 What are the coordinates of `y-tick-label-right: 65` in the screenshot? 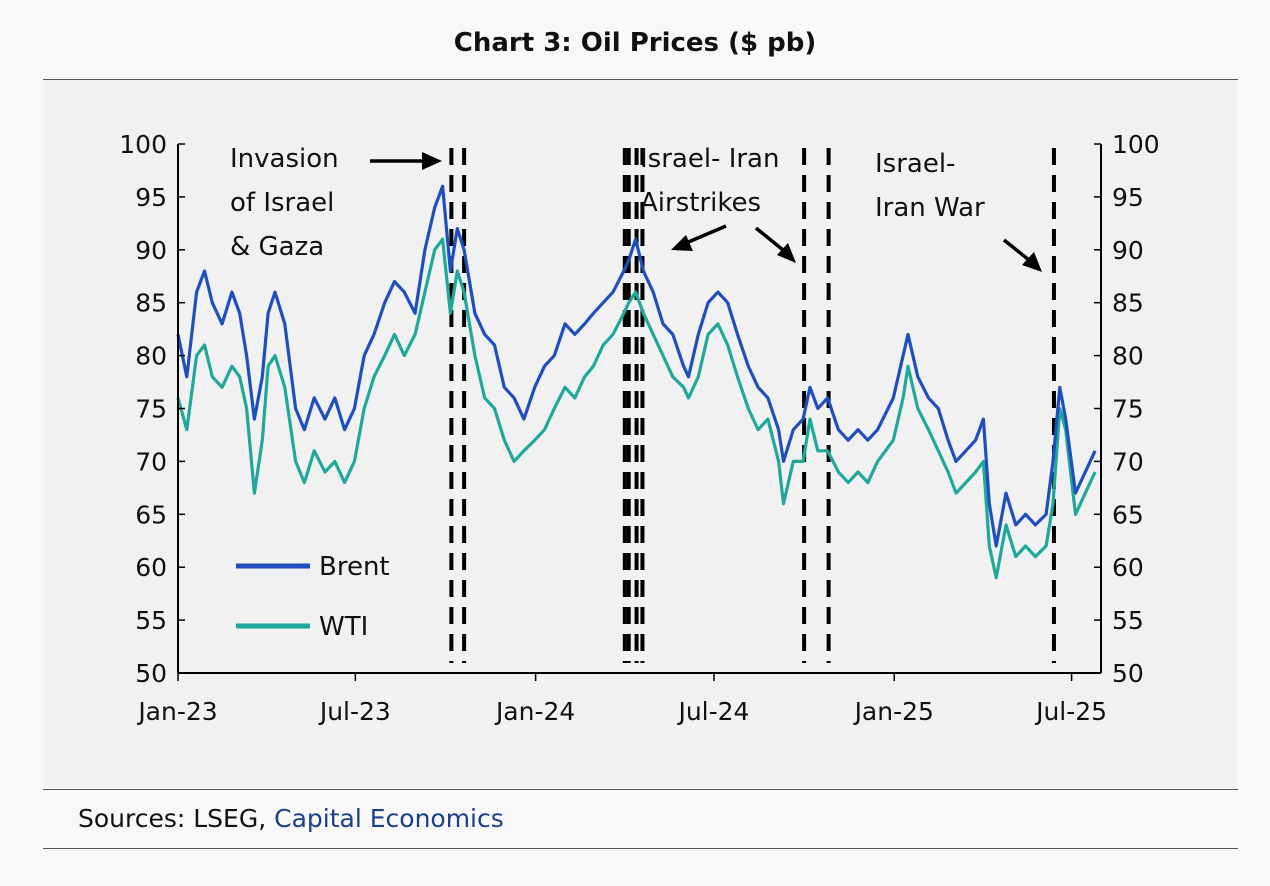 It's located at (1128, 514).